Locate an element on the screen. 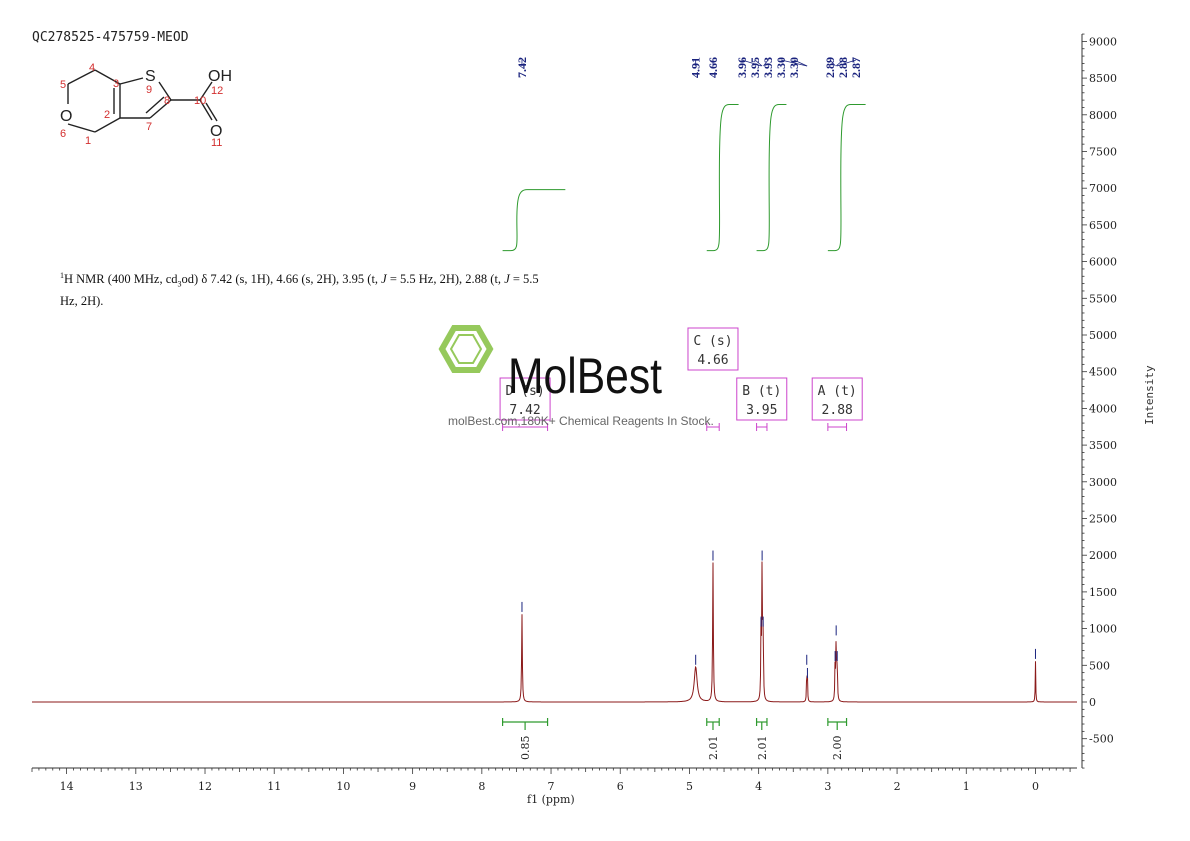 This screenshot has width=1190, height=841. peak-label: 3.95 is located at coordinates (755, 67).